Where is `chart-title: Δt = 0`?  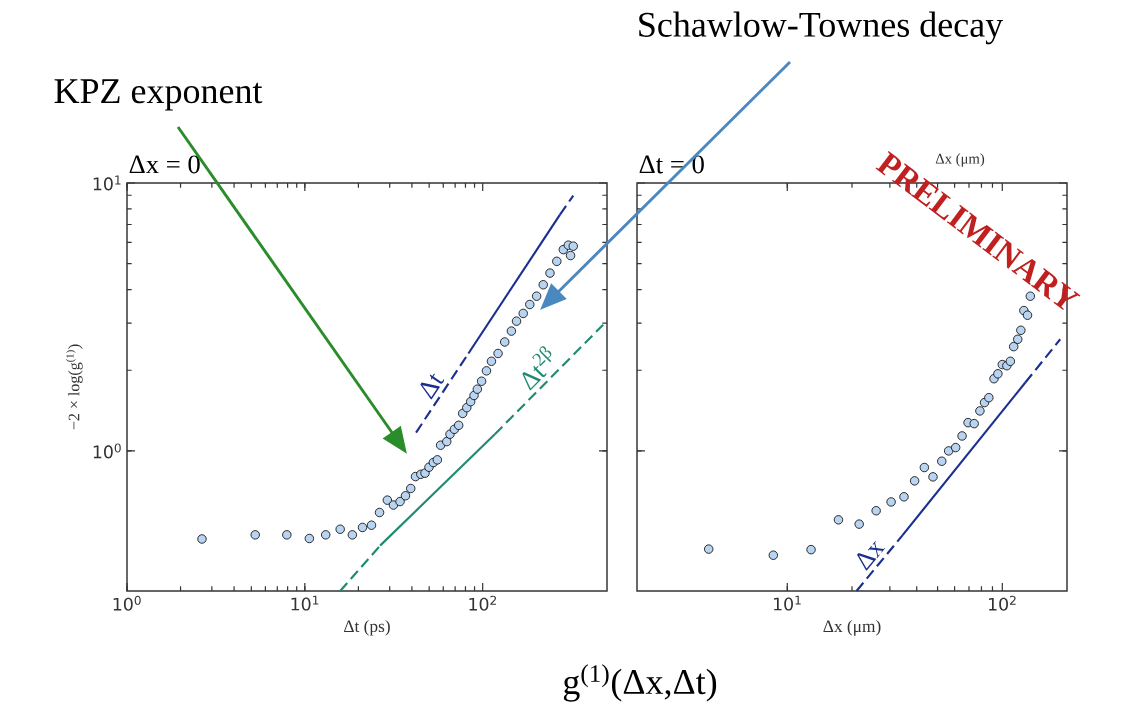
chart-title: Δt = 0 is located at coordinates (671, 164).